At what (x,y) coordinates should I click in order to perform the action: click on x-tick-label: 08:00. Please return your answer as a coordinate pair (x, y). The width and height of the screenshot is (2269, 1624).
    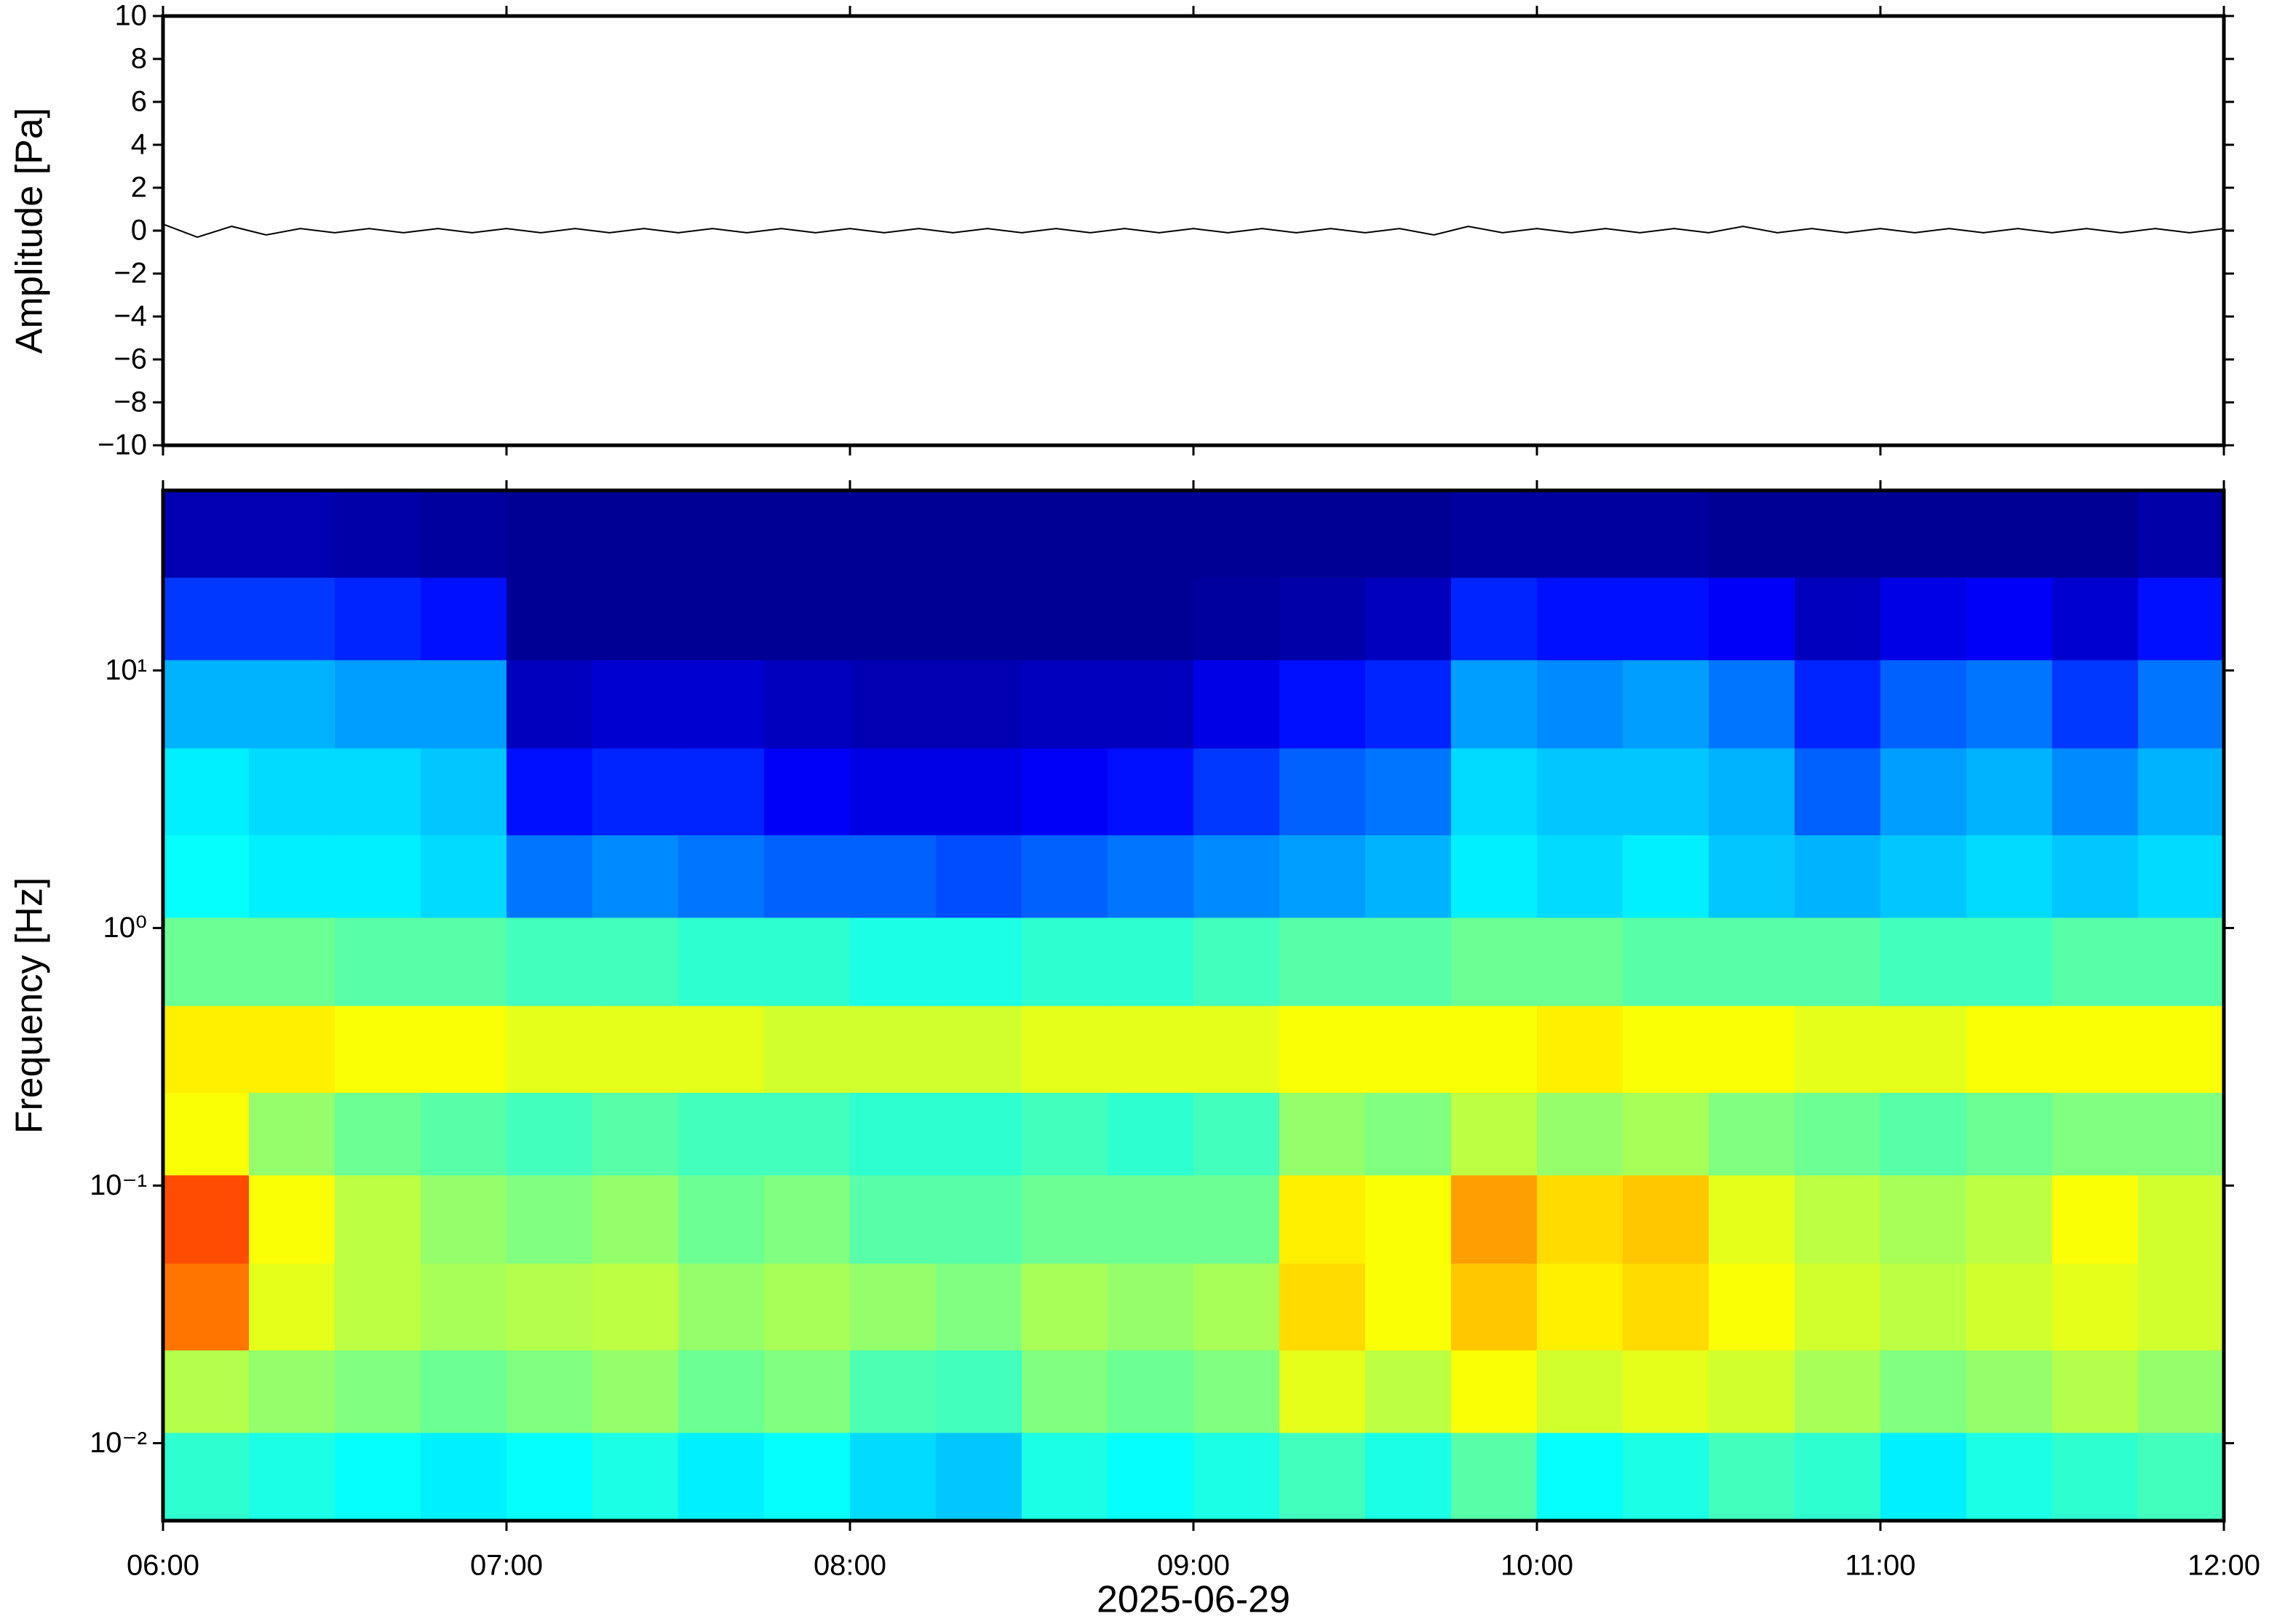
    Looking at the image, I should click on (850, 1566).